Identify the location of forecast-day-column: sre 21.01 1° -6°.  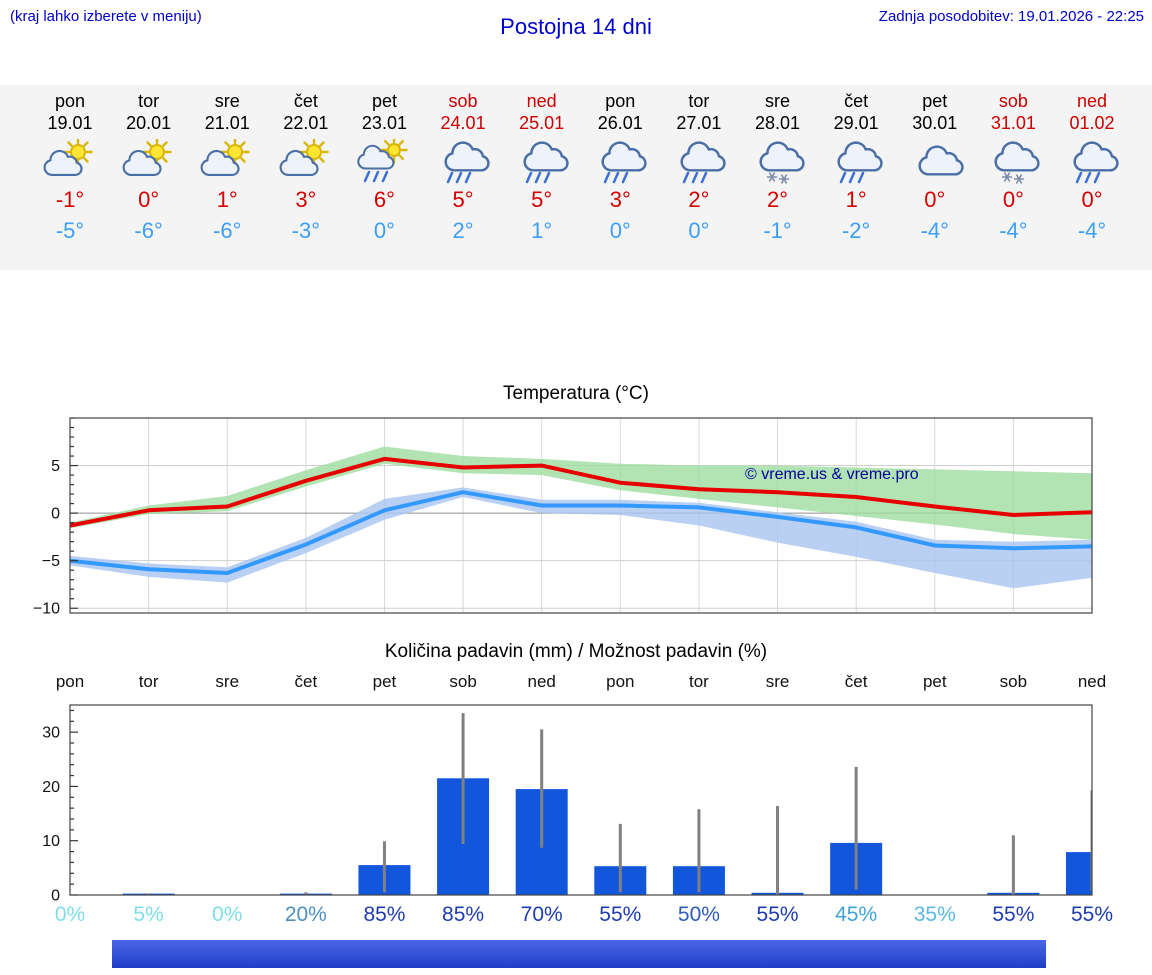
(227, 164).